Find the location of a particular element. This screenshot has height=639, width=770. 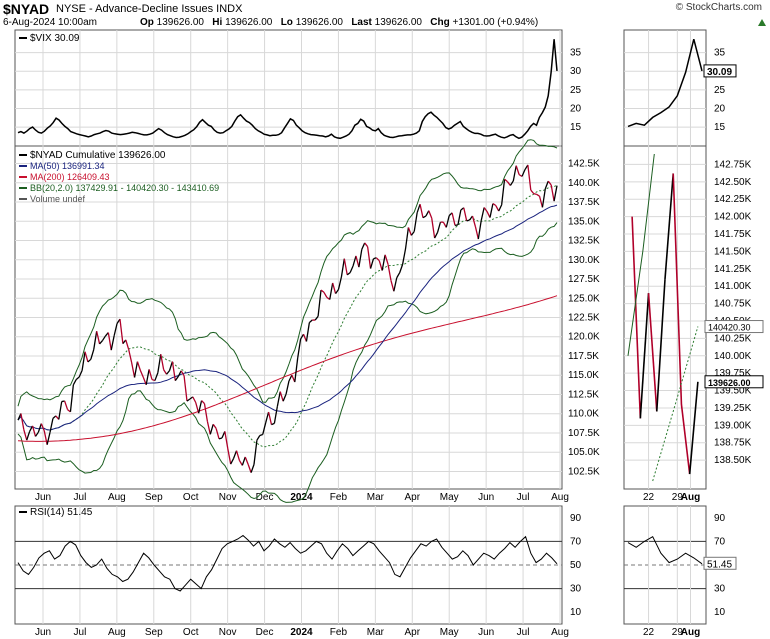

y-tick-label: 25 is located at coordinates (720, 90).